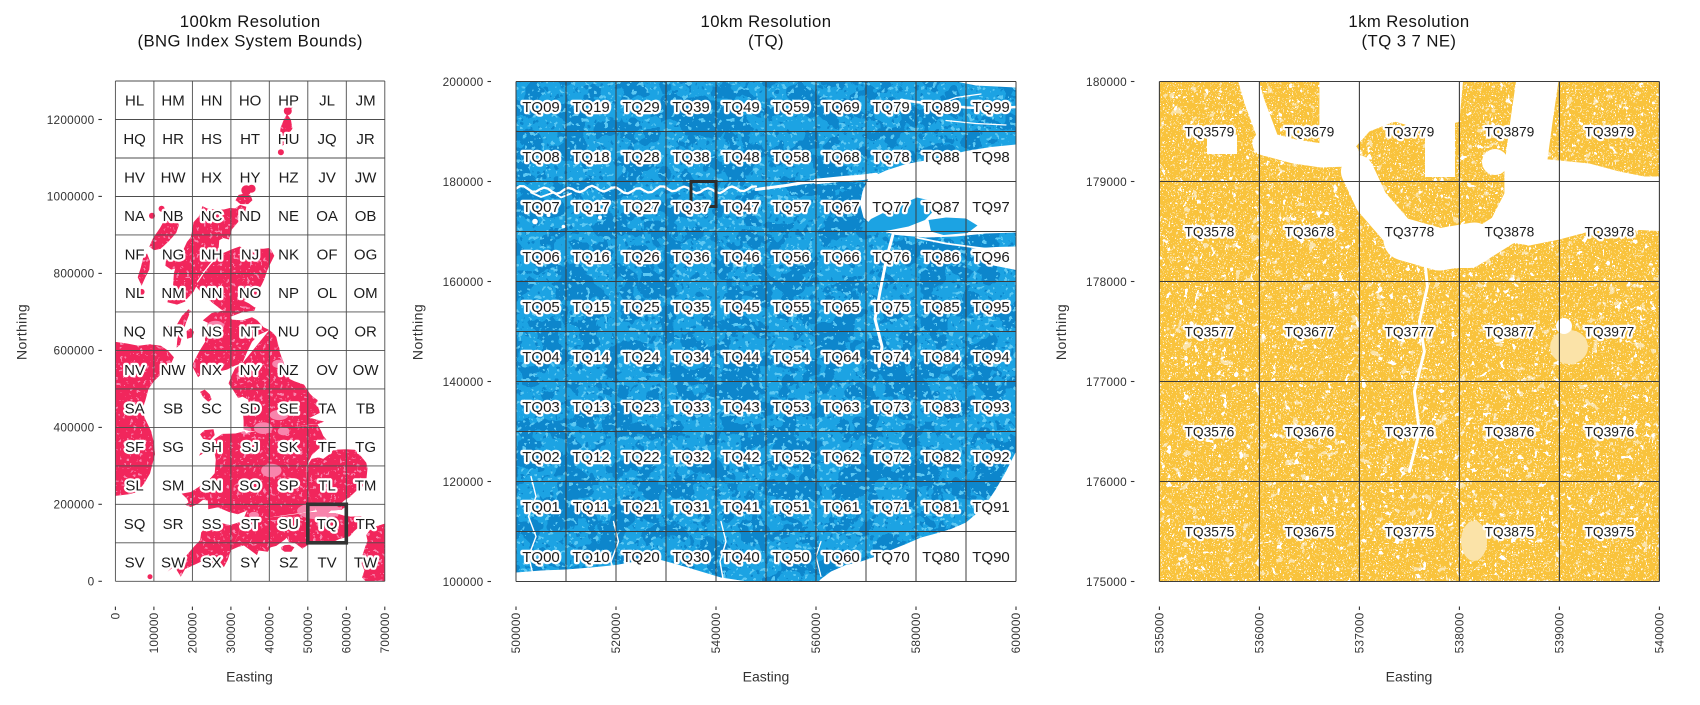  I want to click on svg-text: TQ3579, so click(1209, 132).